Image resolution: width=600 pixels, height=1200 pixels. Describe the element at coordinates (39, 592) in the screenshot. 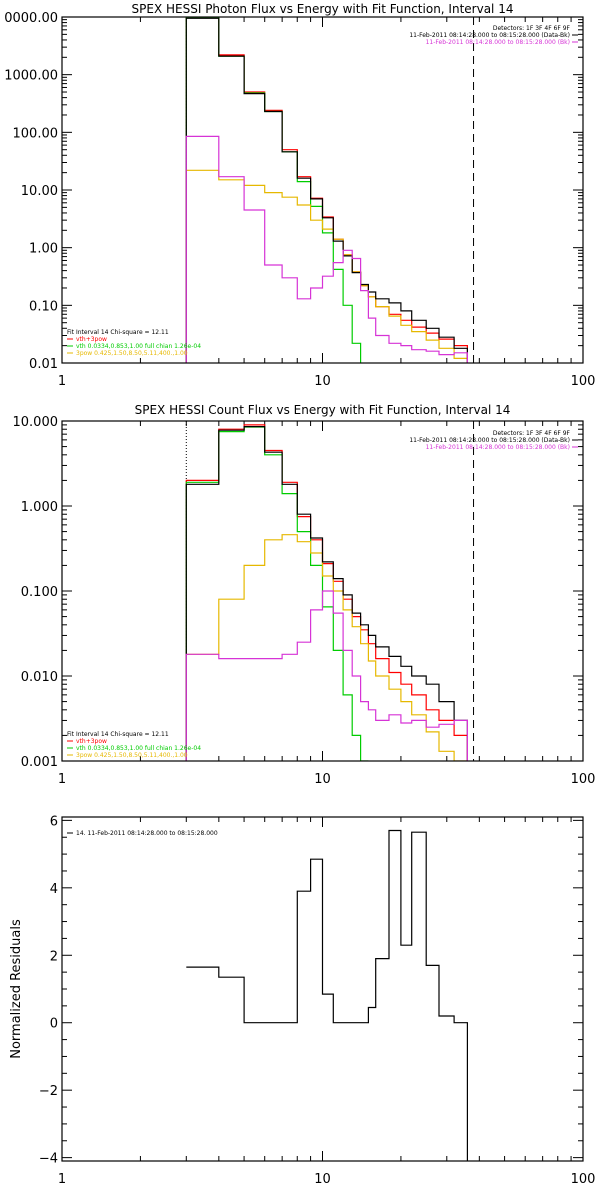

I see `y-tick-label: 0.100` at that location.